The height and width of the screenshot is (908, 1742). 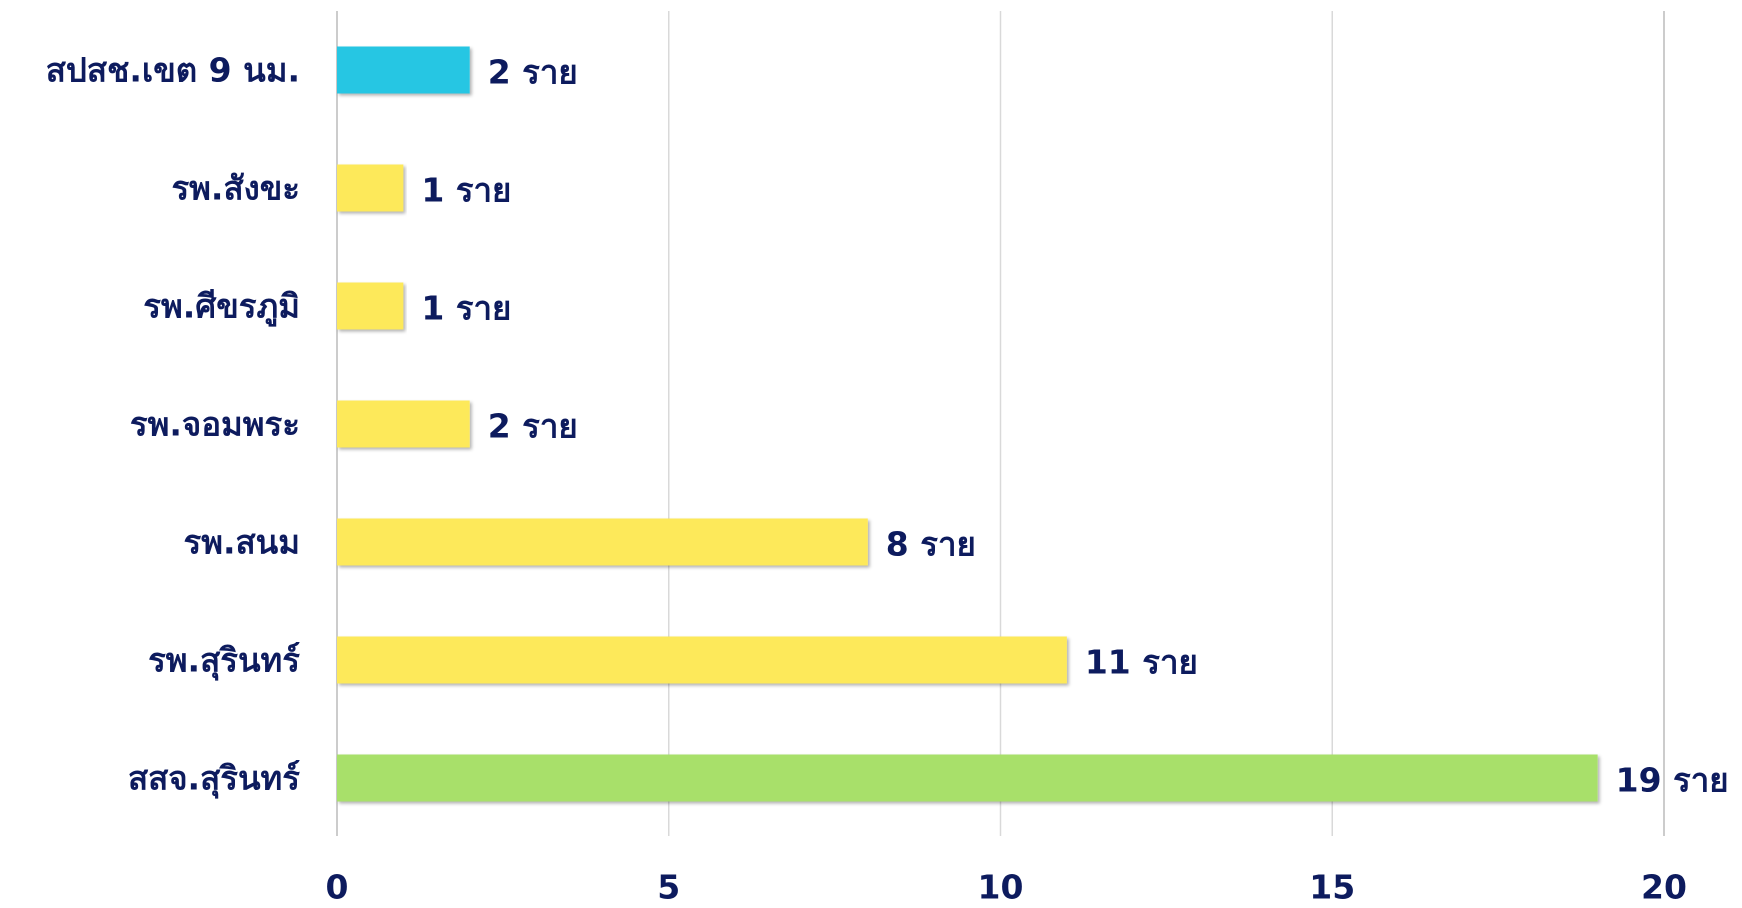 What do you see at coordinates (215, 424) in the screenshot?
I see `y-tick-label: รพ.จอมพระ` at bounding box center [215, 424].